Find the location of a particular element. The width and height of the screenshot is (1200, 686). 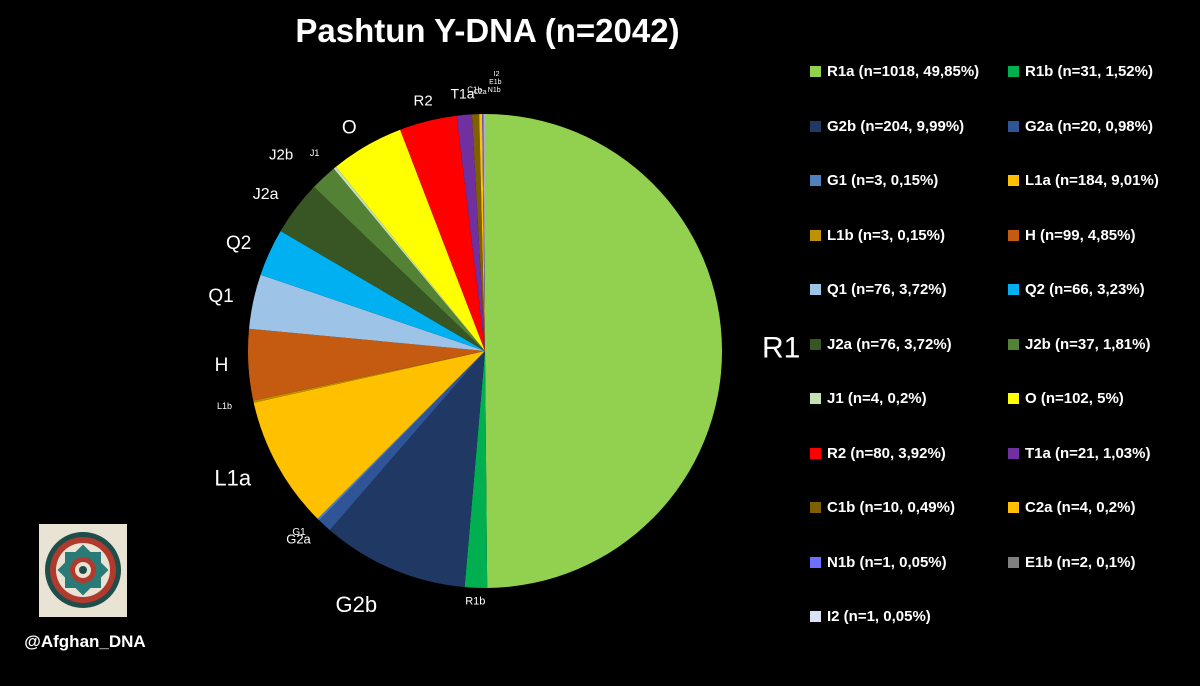

pie-slice-i2 is located at coordinates (484, 232).